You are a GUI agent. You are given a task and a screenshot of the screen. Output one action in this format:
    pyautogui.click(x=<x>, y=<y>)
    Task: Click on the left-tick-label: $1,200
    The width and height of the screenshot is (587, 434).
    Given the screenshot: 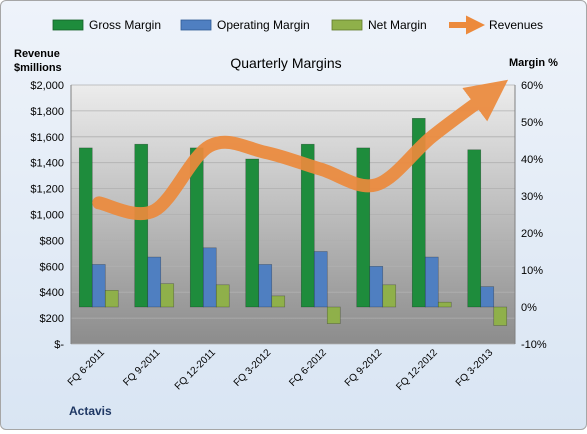 What is the action you would take?
    pyautogui.click(x=47, y=190)
    